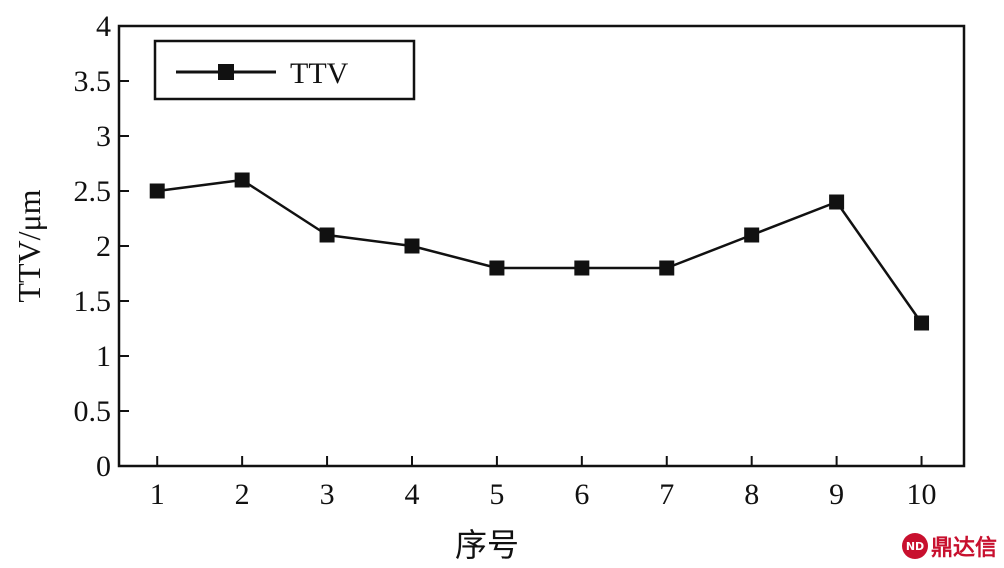 The width and height of the screenshot is (1004, 568). Describe the element at coordinates (487, 545) in the screenshot. I see `x-axis-title: 序号` at that location.